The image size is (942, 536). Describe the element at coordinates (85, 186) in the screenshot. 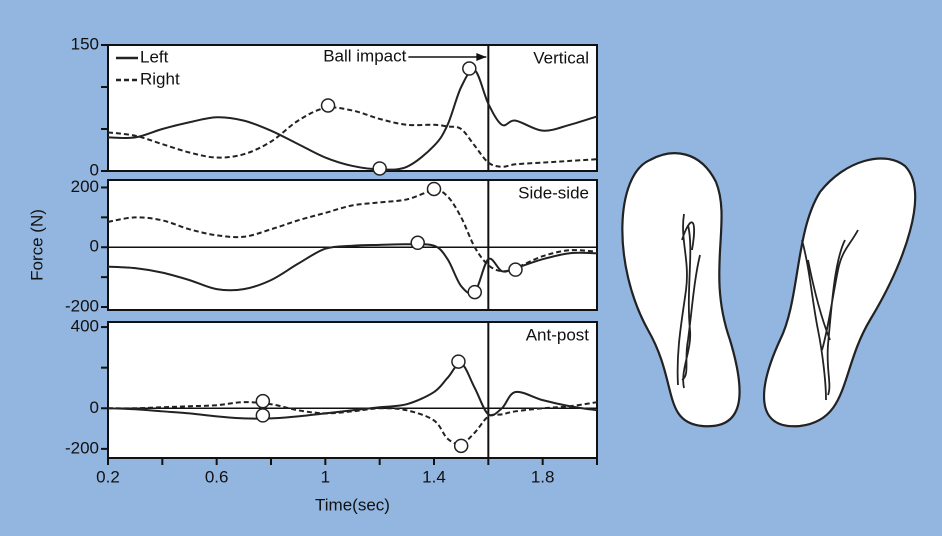

I see `y-tick-label: 200` at that location.